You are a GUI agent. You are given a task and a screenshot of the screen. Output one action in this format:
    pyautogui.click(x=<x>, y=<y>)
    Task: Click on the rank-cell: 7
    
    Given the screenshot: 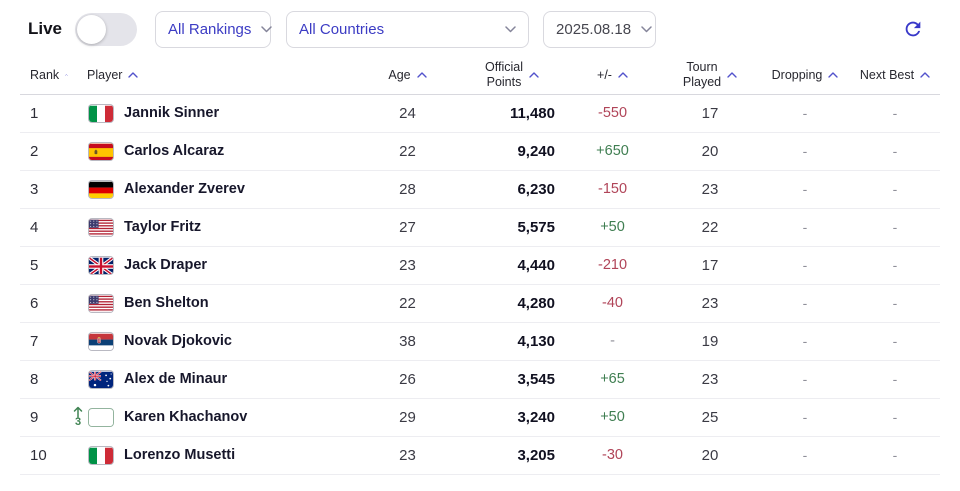 What is the action you would take?
    pyautogui.click(x=44, y=341)
    